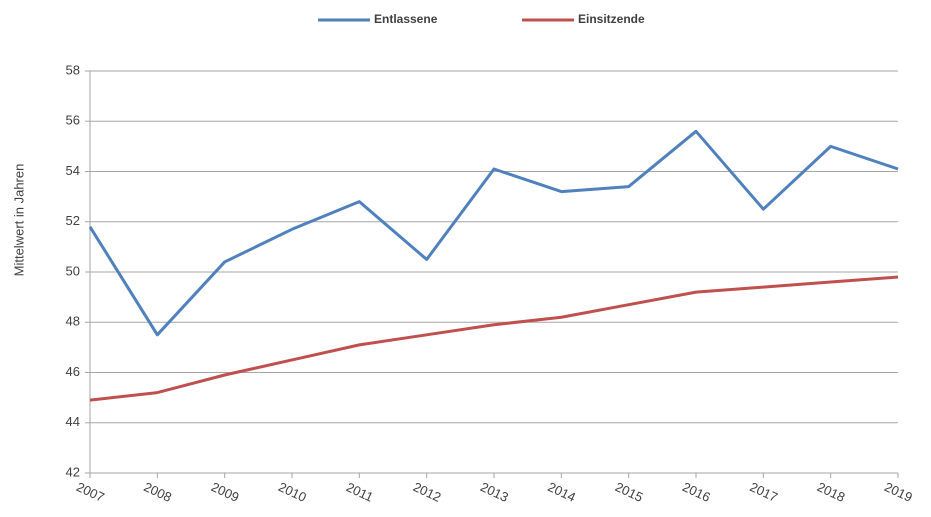  Describe the element at coordinates (898, 492) in the screenshot. I see `x-tick-label: 2019` at that location.